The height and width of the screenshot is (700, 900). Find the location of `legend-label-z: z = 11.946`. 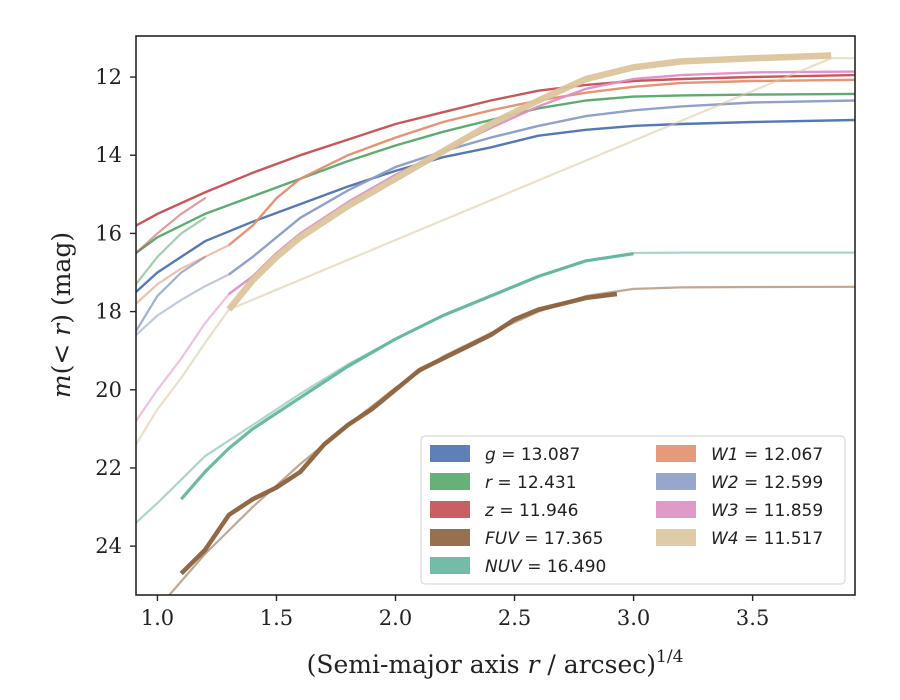

legend-label-z: z = 11.946 is located at coordinates (531, 511).